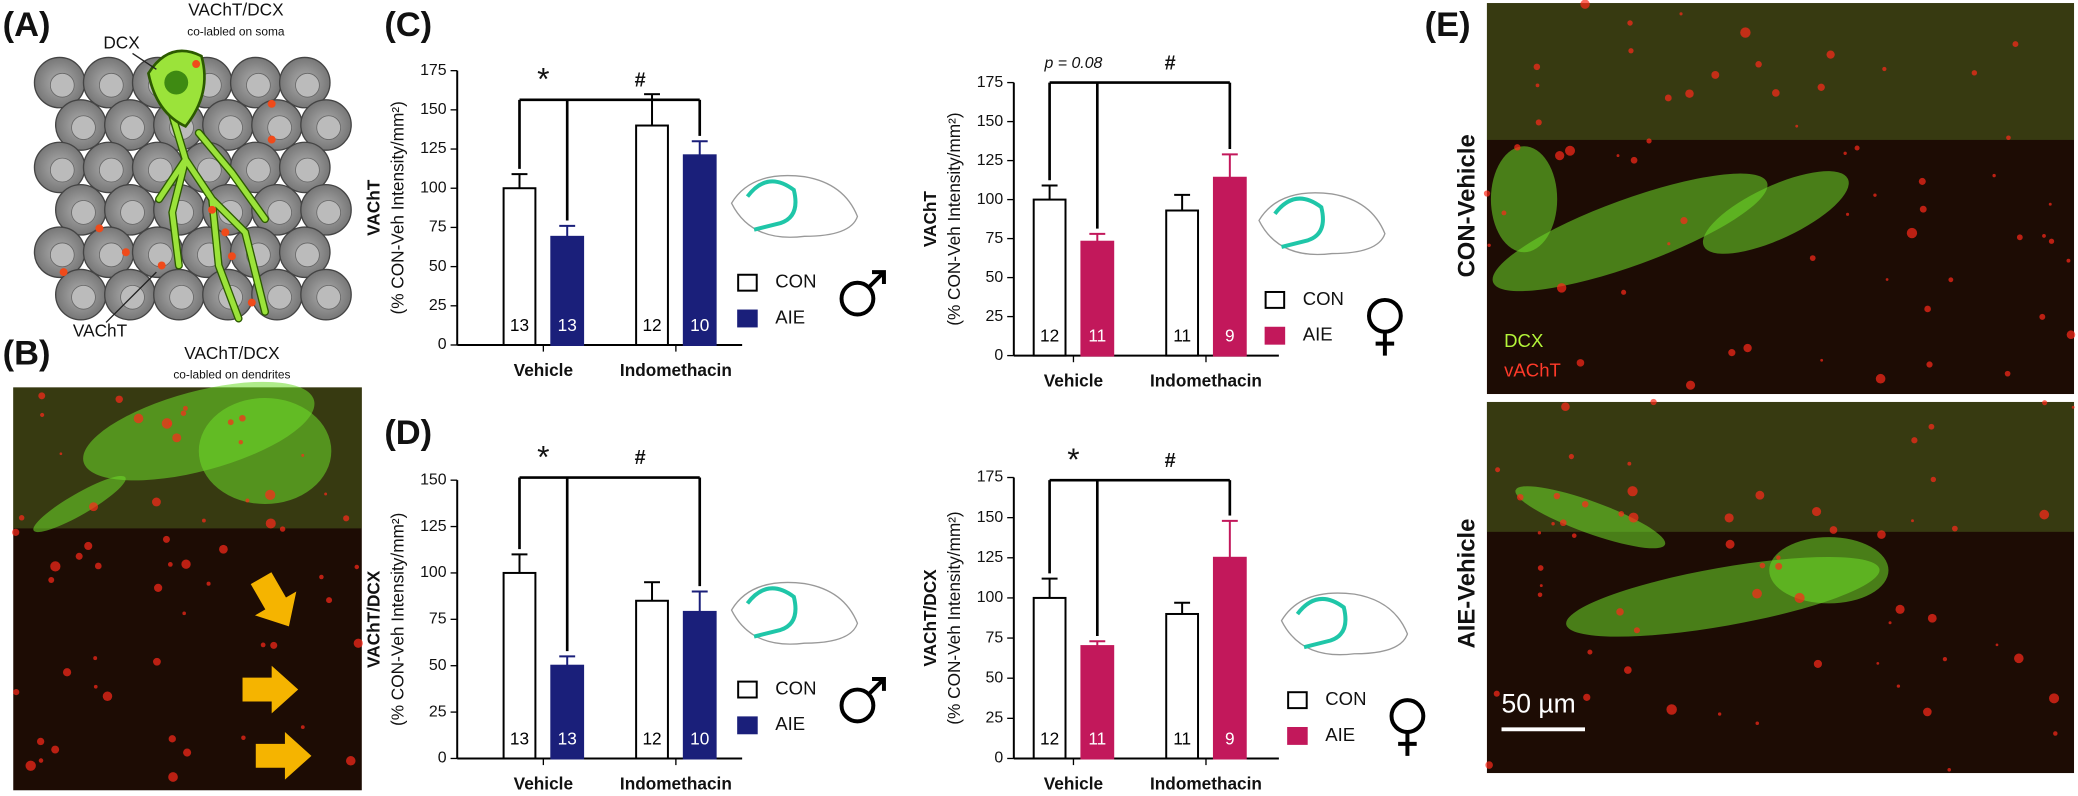 The height and width of the screenshot is (796, 2078). I want to click on panel-label: (A), so click(27, 25).